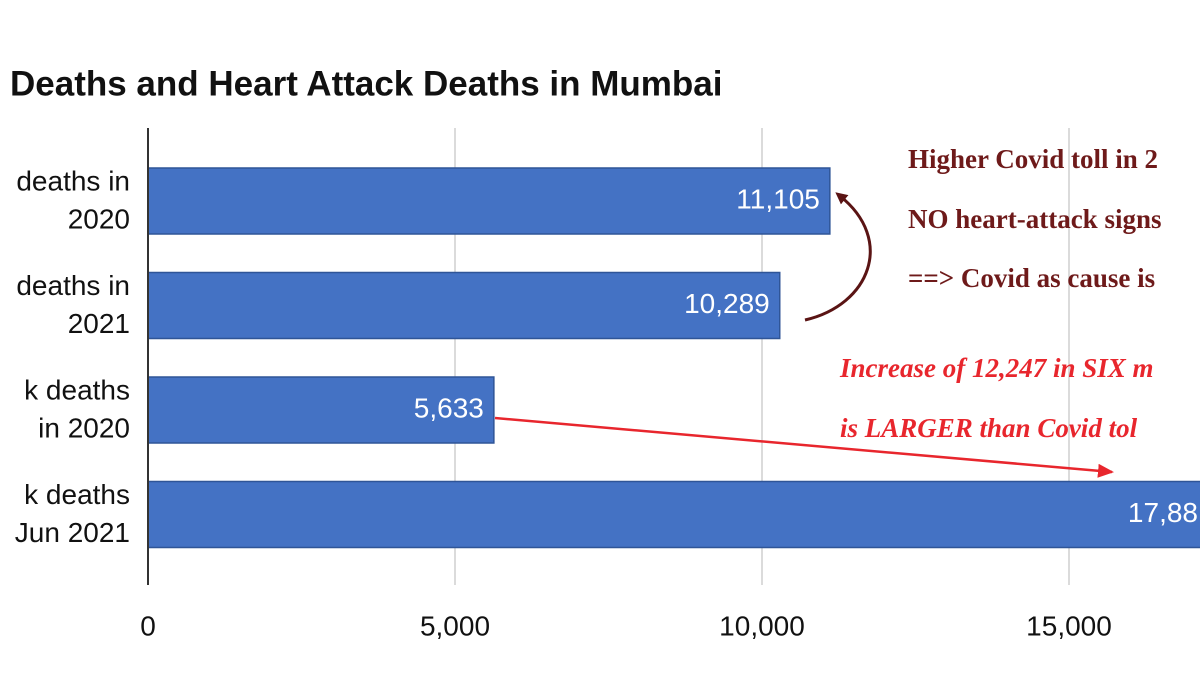 The image size is (1200, 675). Describe the element at coordinates (366, 83) in the screenshot. I see `chart-title: Deaths and Heart Attack Deaths in Mumbai` at that location.